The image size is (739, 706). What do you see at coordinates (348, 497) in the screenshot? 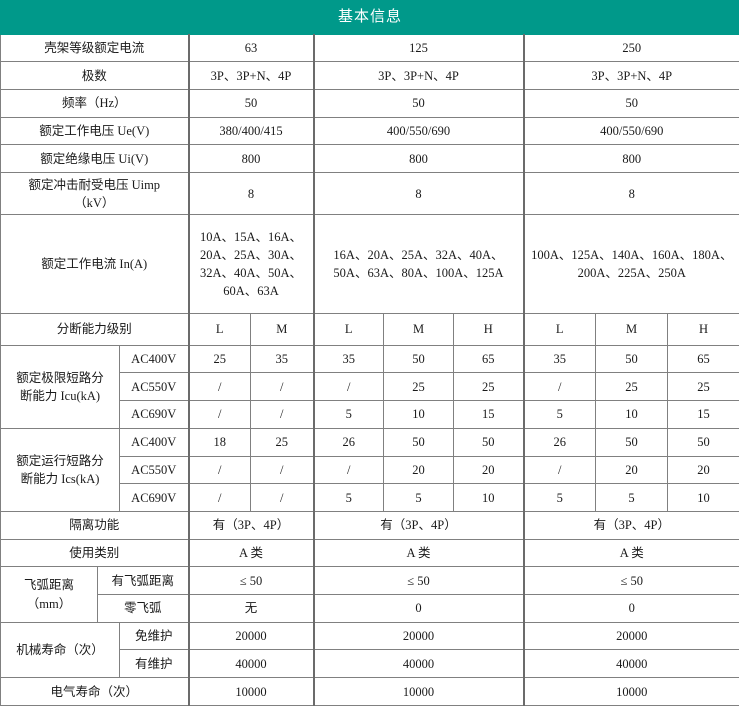
I see `ics-ac690v-125-L: 5` at bounding box center [348, 497].